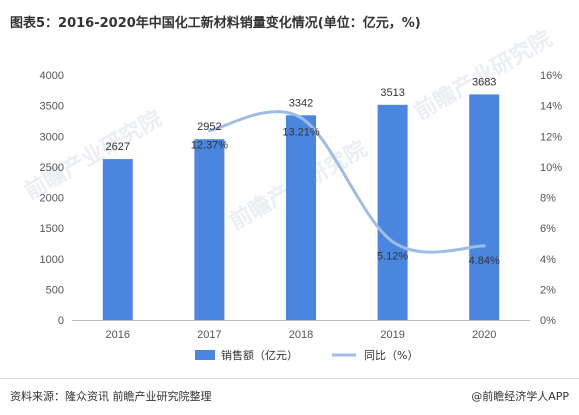 The height and width of the screenshot is (415, 579). Describe the element at coordinates (52, 260) in the screenshot. I see `y-left-tick-label: 1000` at that location.